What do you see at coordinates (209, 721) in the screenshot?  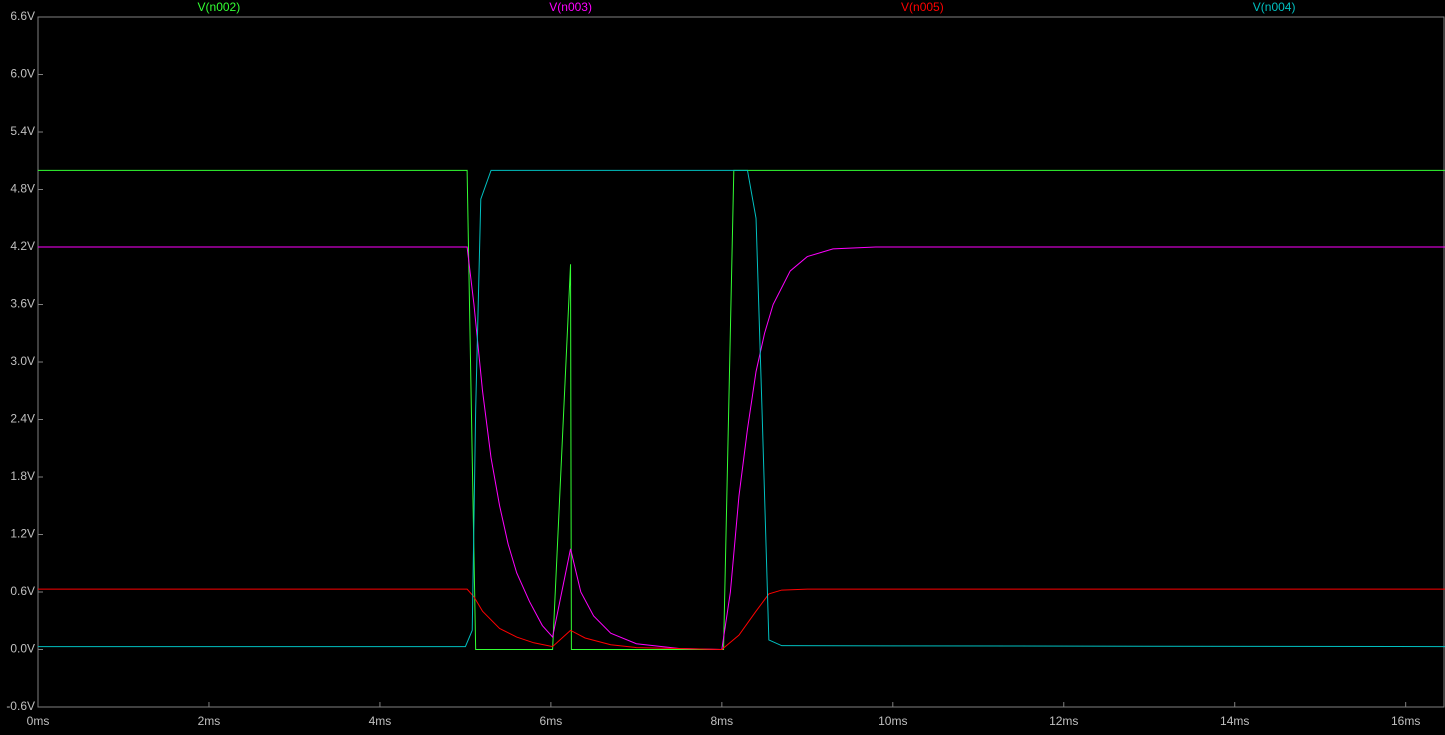 I see `x-tick-label: 2ms` at bounding box center [209, 721].